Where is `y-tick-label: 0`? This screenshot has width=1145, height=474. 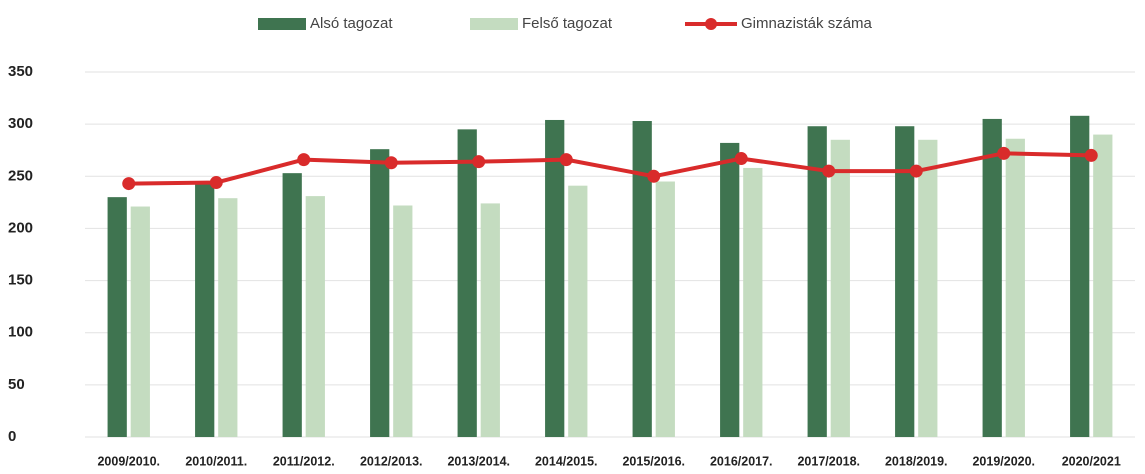
y-tick-label: 0 is located at coordinates (12, 436).